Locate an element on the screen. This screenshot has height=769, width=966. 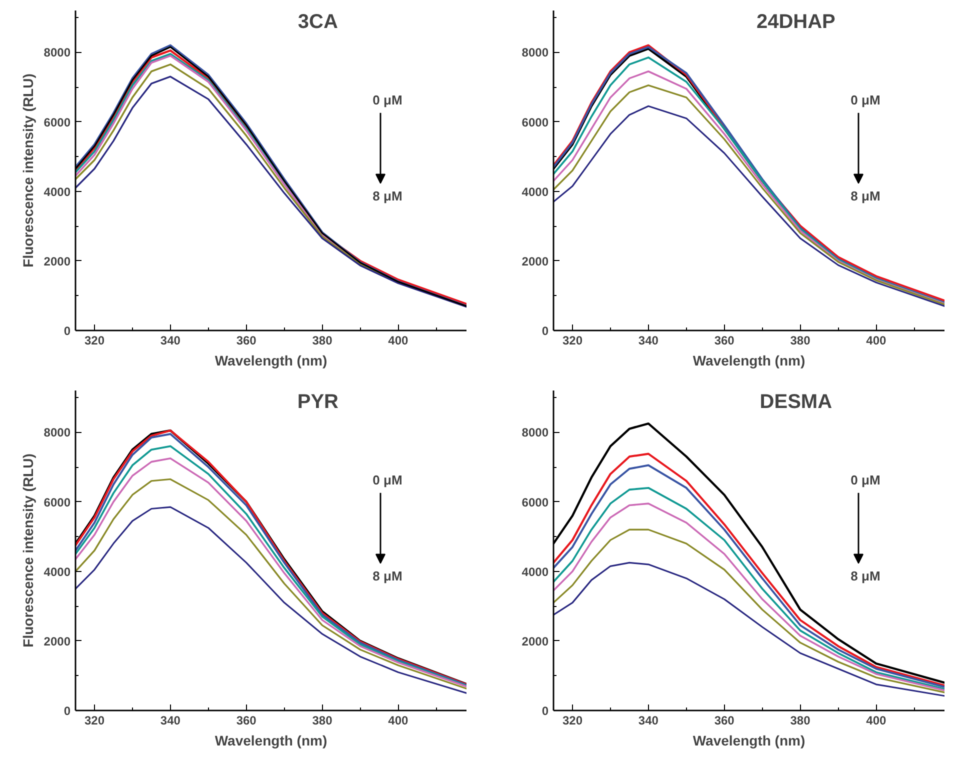
chart-title: 3CA is located at coordinates (318, 21).